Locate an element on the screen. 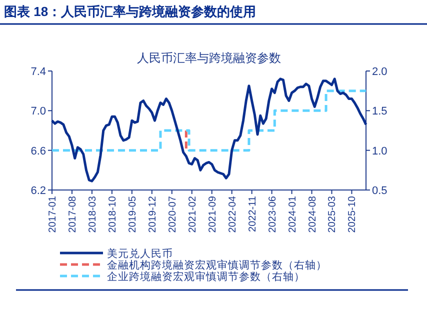 The width and height of the screenshot is (427, 336). x-tick-label: 2025-03 is located at coordinates (332, 214).